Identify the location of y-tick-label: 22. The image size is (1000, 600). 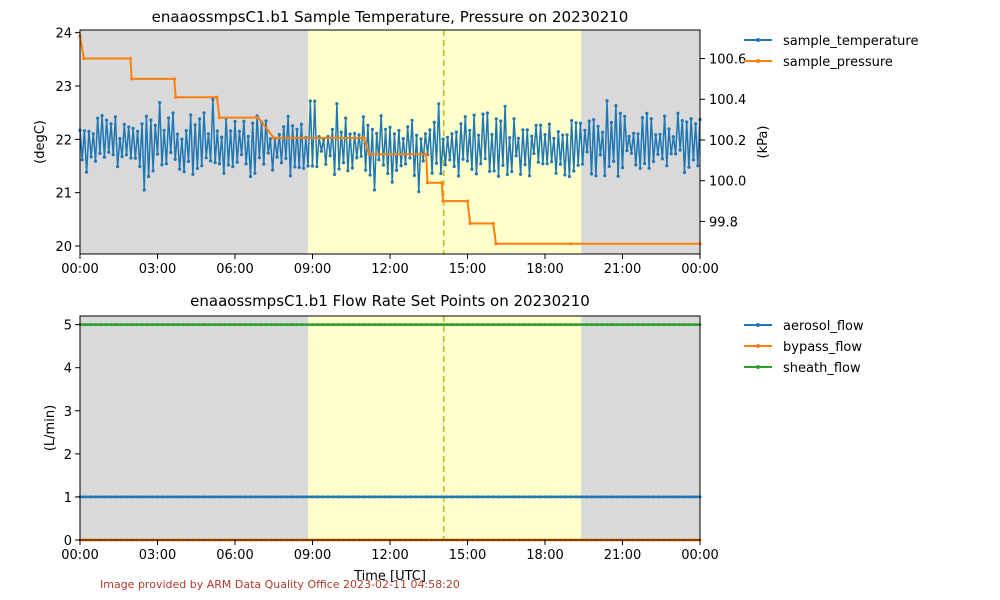
(63, 140).